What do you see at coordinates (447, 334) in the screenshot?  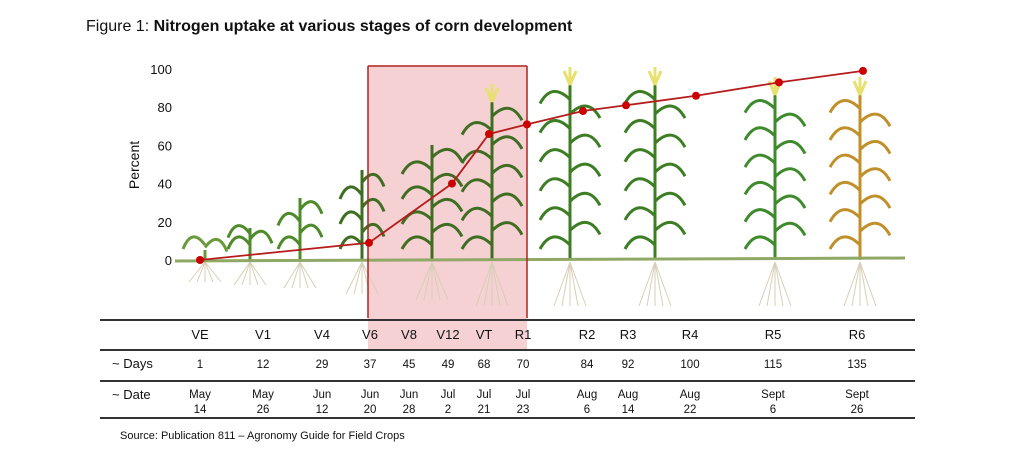 I see `stage-label: V12` at bounding box center [447, 334].